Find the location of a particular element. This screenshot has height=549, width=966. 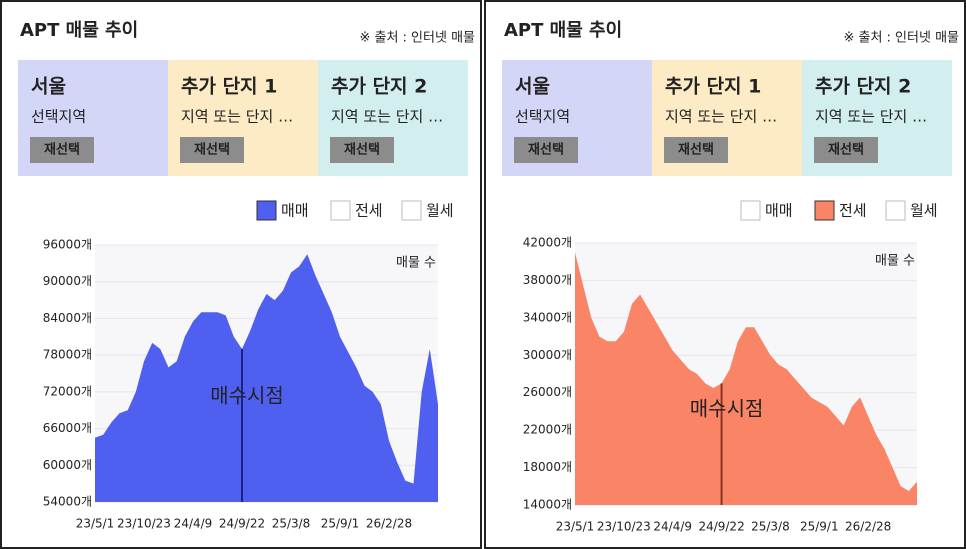

y-tick-label: 90000개 is located at coordinates (67, 281).